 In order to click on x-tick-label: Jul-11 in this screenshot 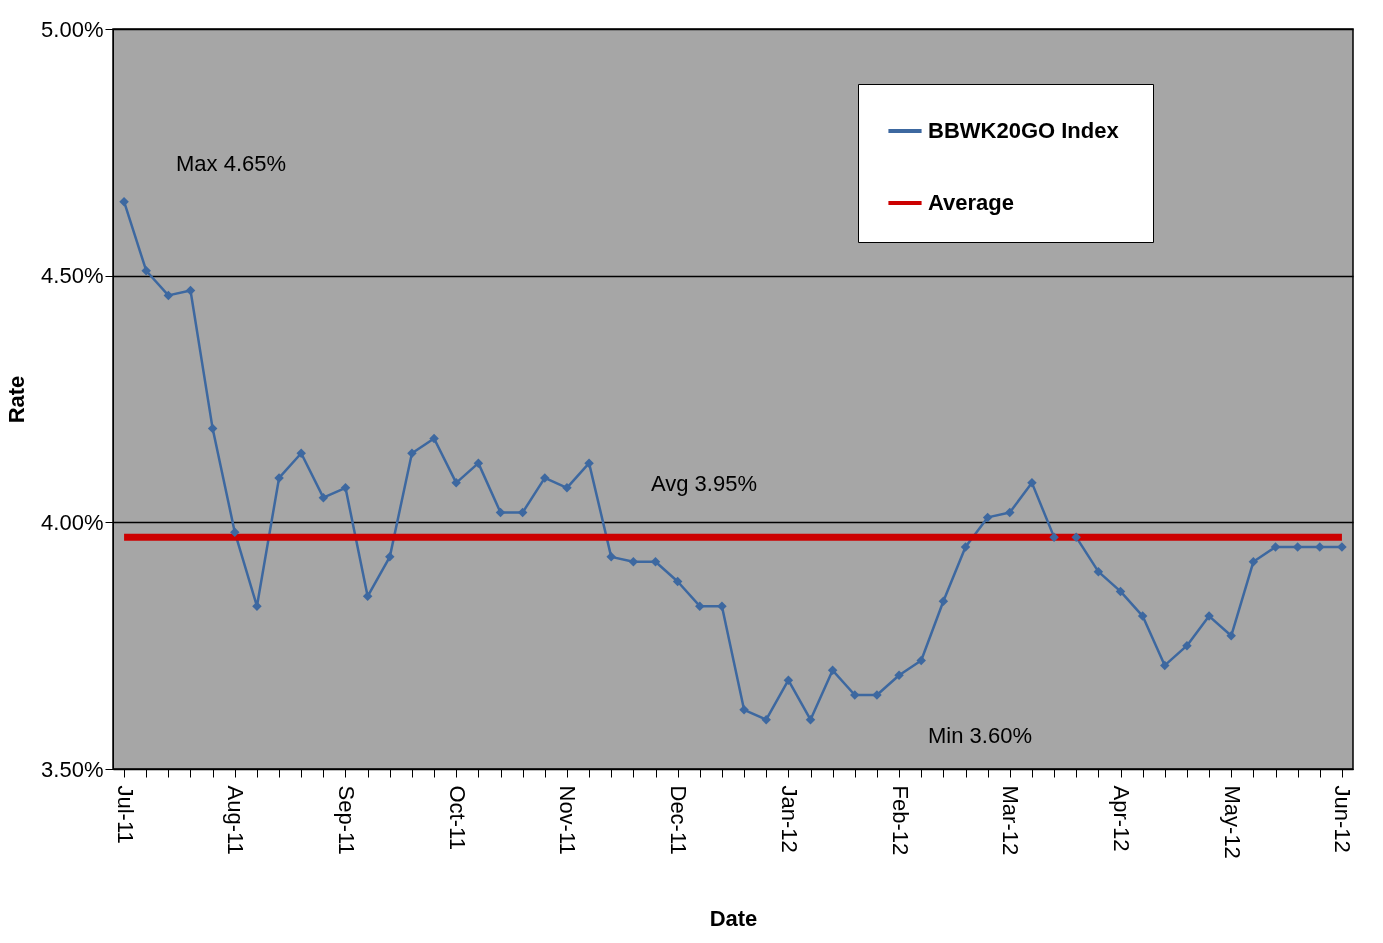, I will do `click(125, 814)`.